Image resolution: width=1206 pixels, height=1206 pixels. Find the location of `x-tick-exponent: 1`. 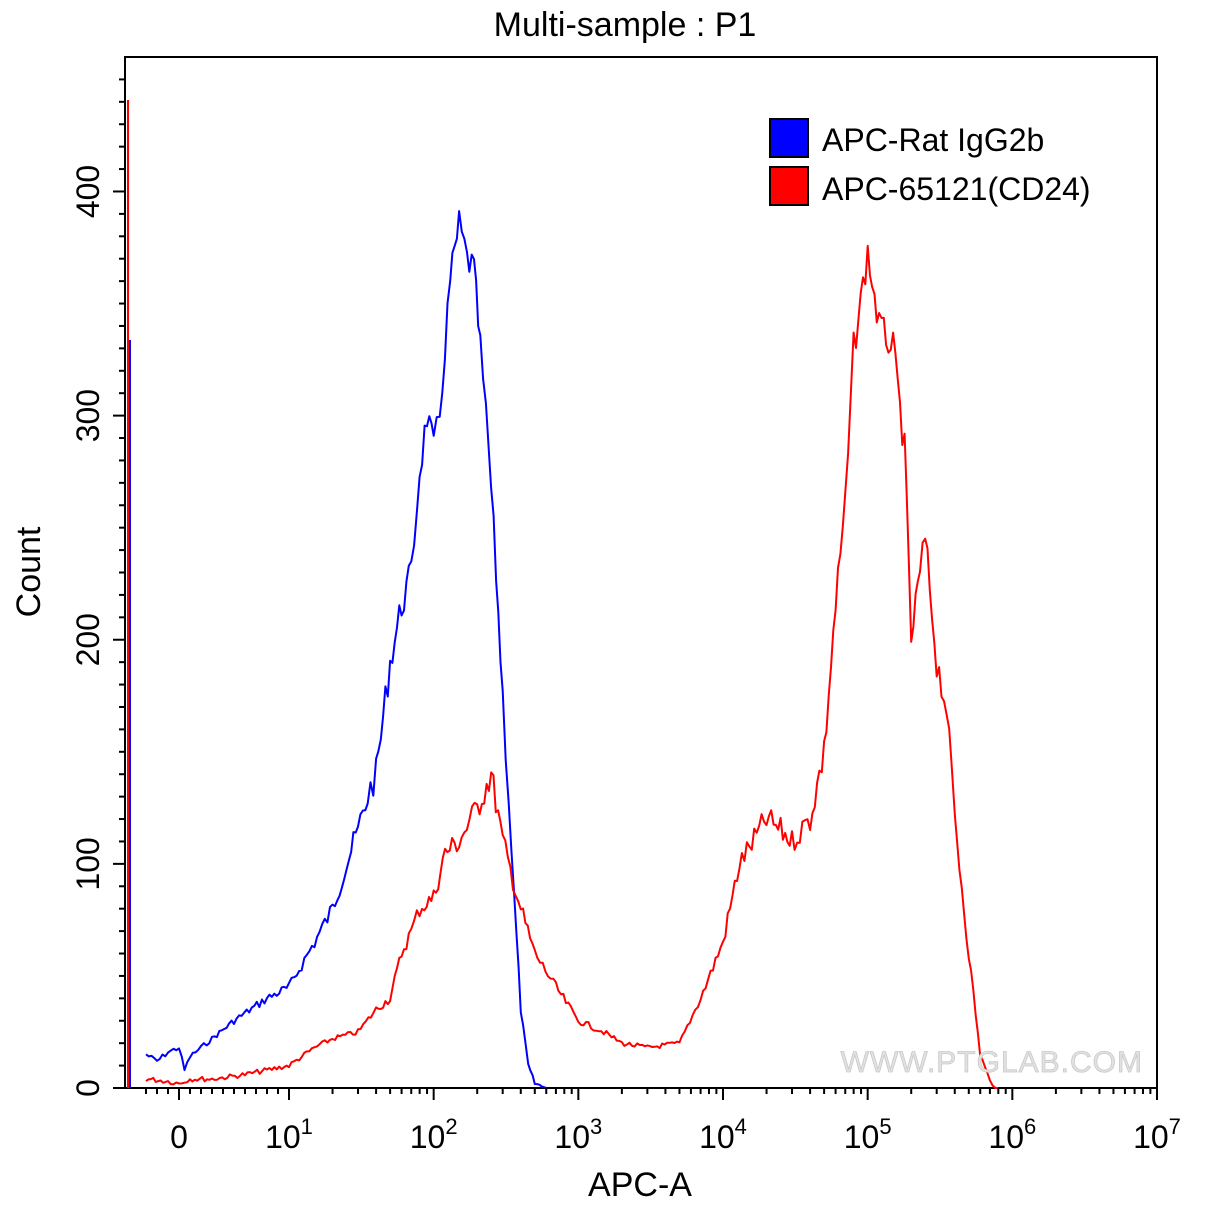

x-tick-exponent: 1 is located at coordinates (307, 1126).